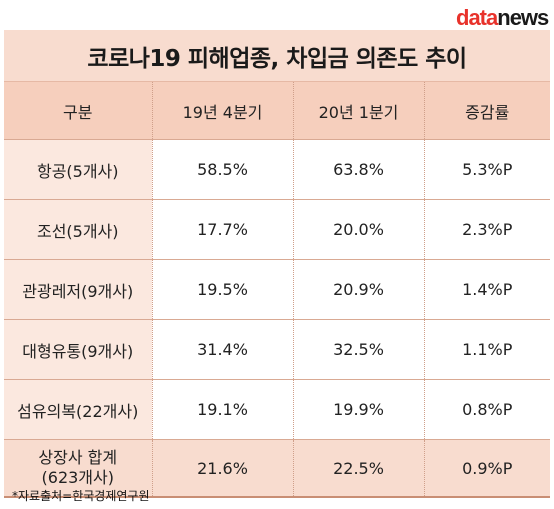 The height and width of the screenshot is (509, 554). I want to click on row-change: 0.8%P, so click(486, 409).